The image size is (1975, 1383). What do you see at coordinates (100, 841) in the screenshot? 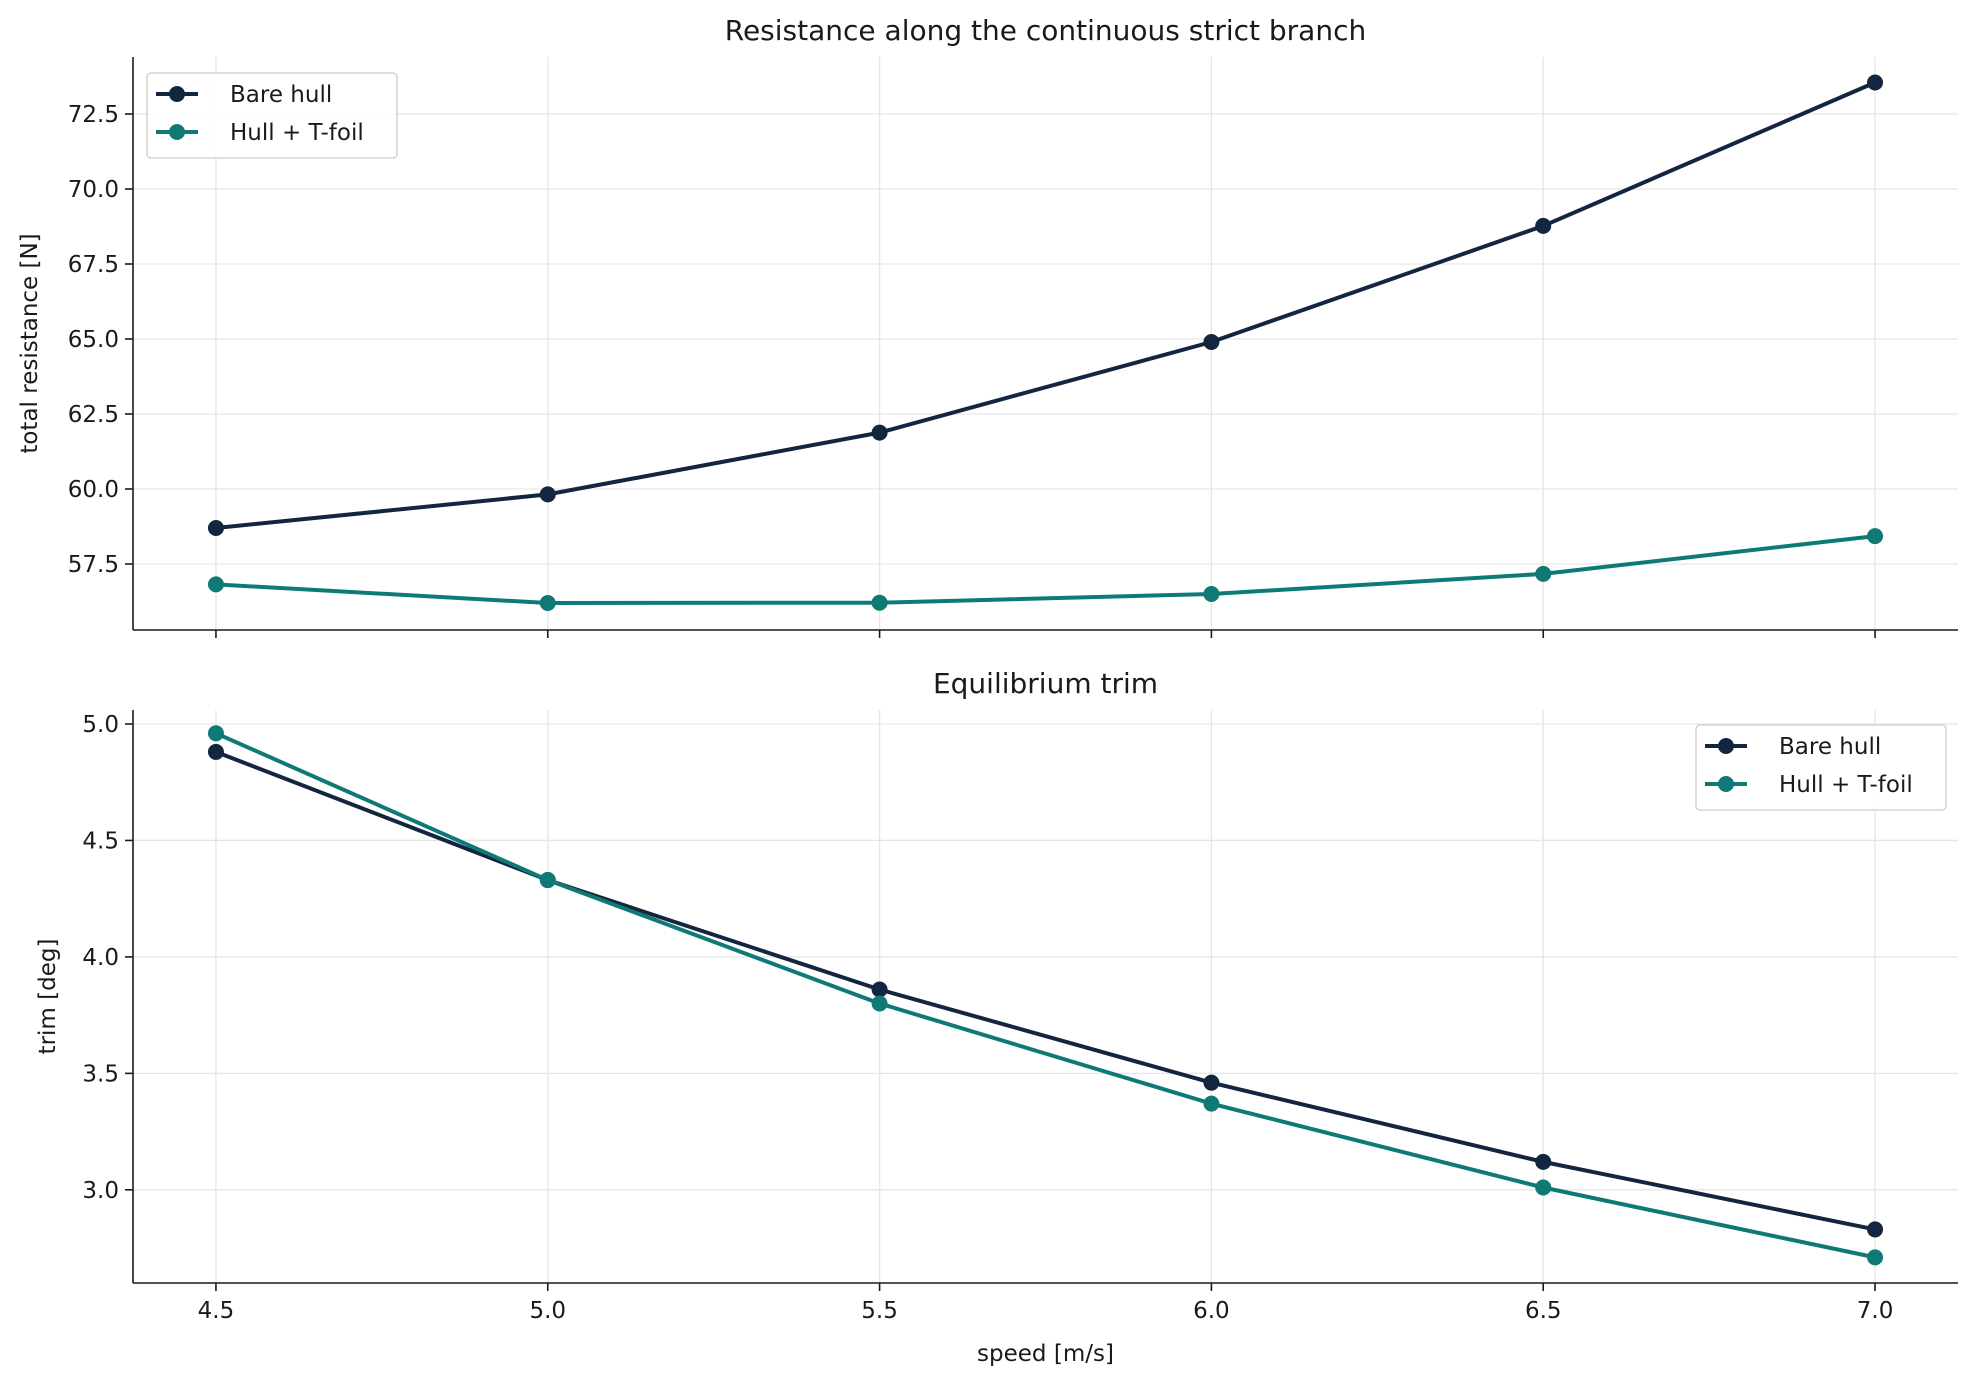
I see `y-tick-label: 4.5` at bounding box center [100, 841].